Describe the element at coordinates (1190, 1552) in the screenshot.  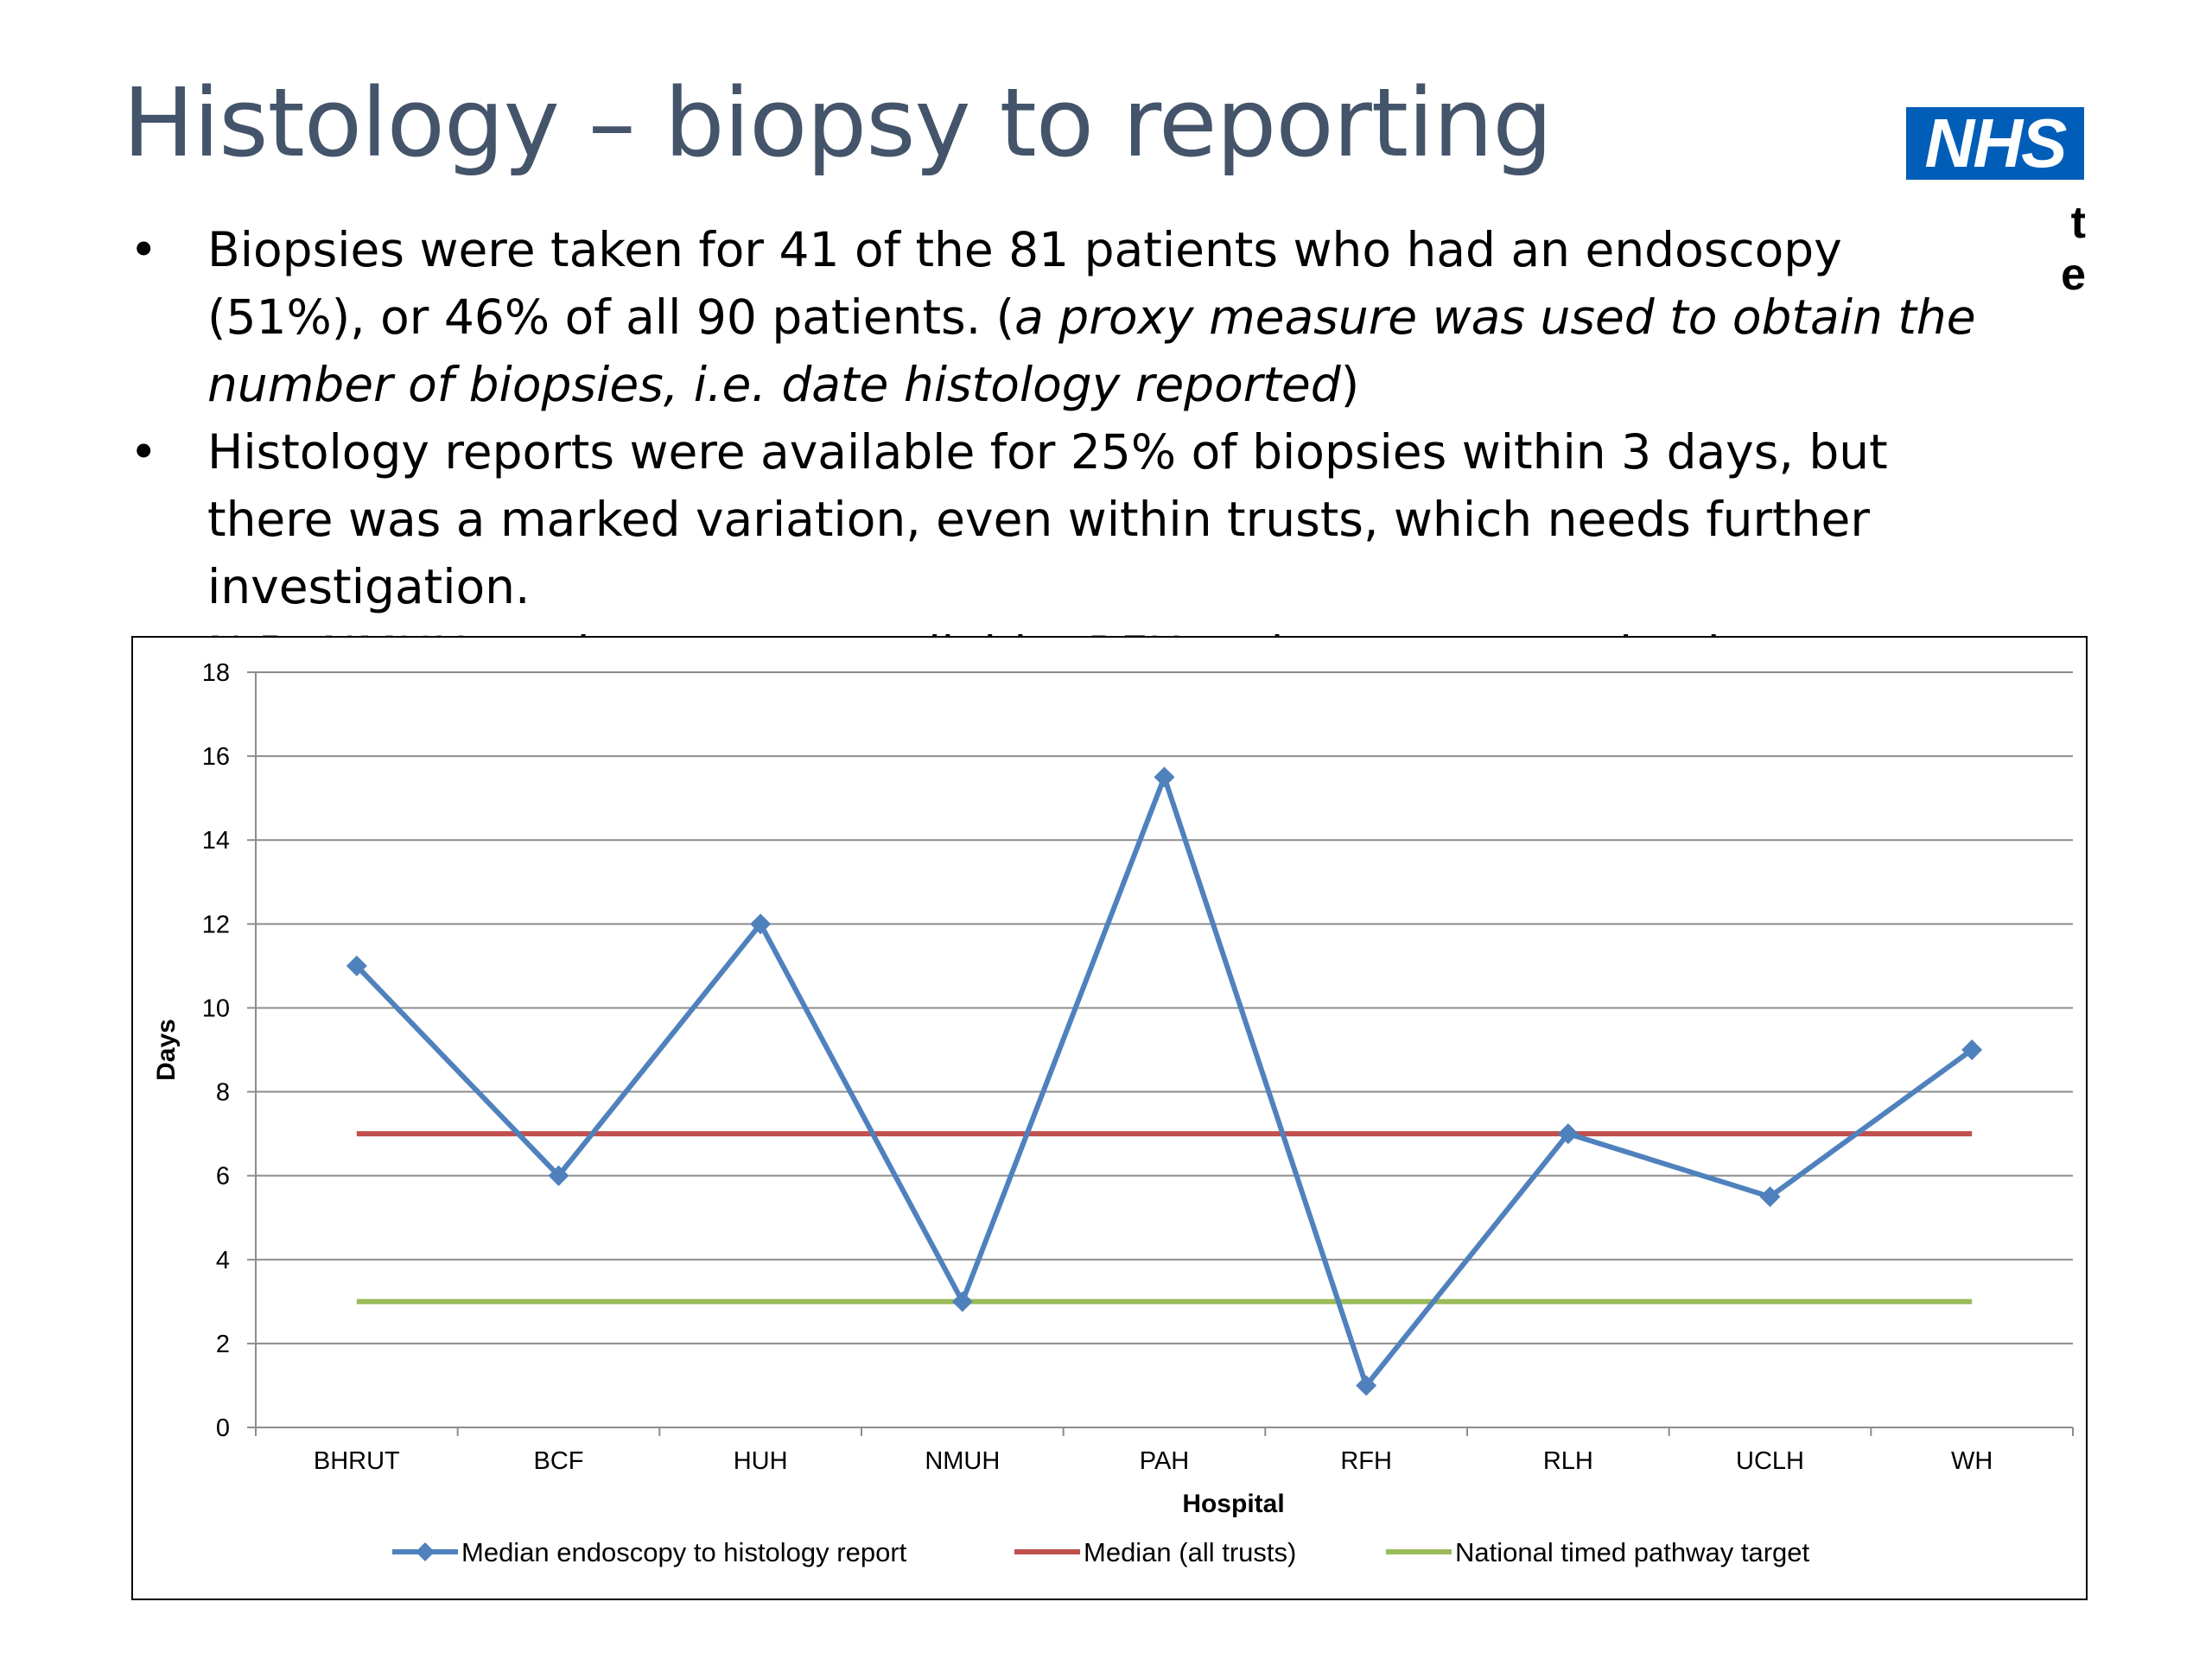
I see `legend-label: Median (all trusts)` at that location.